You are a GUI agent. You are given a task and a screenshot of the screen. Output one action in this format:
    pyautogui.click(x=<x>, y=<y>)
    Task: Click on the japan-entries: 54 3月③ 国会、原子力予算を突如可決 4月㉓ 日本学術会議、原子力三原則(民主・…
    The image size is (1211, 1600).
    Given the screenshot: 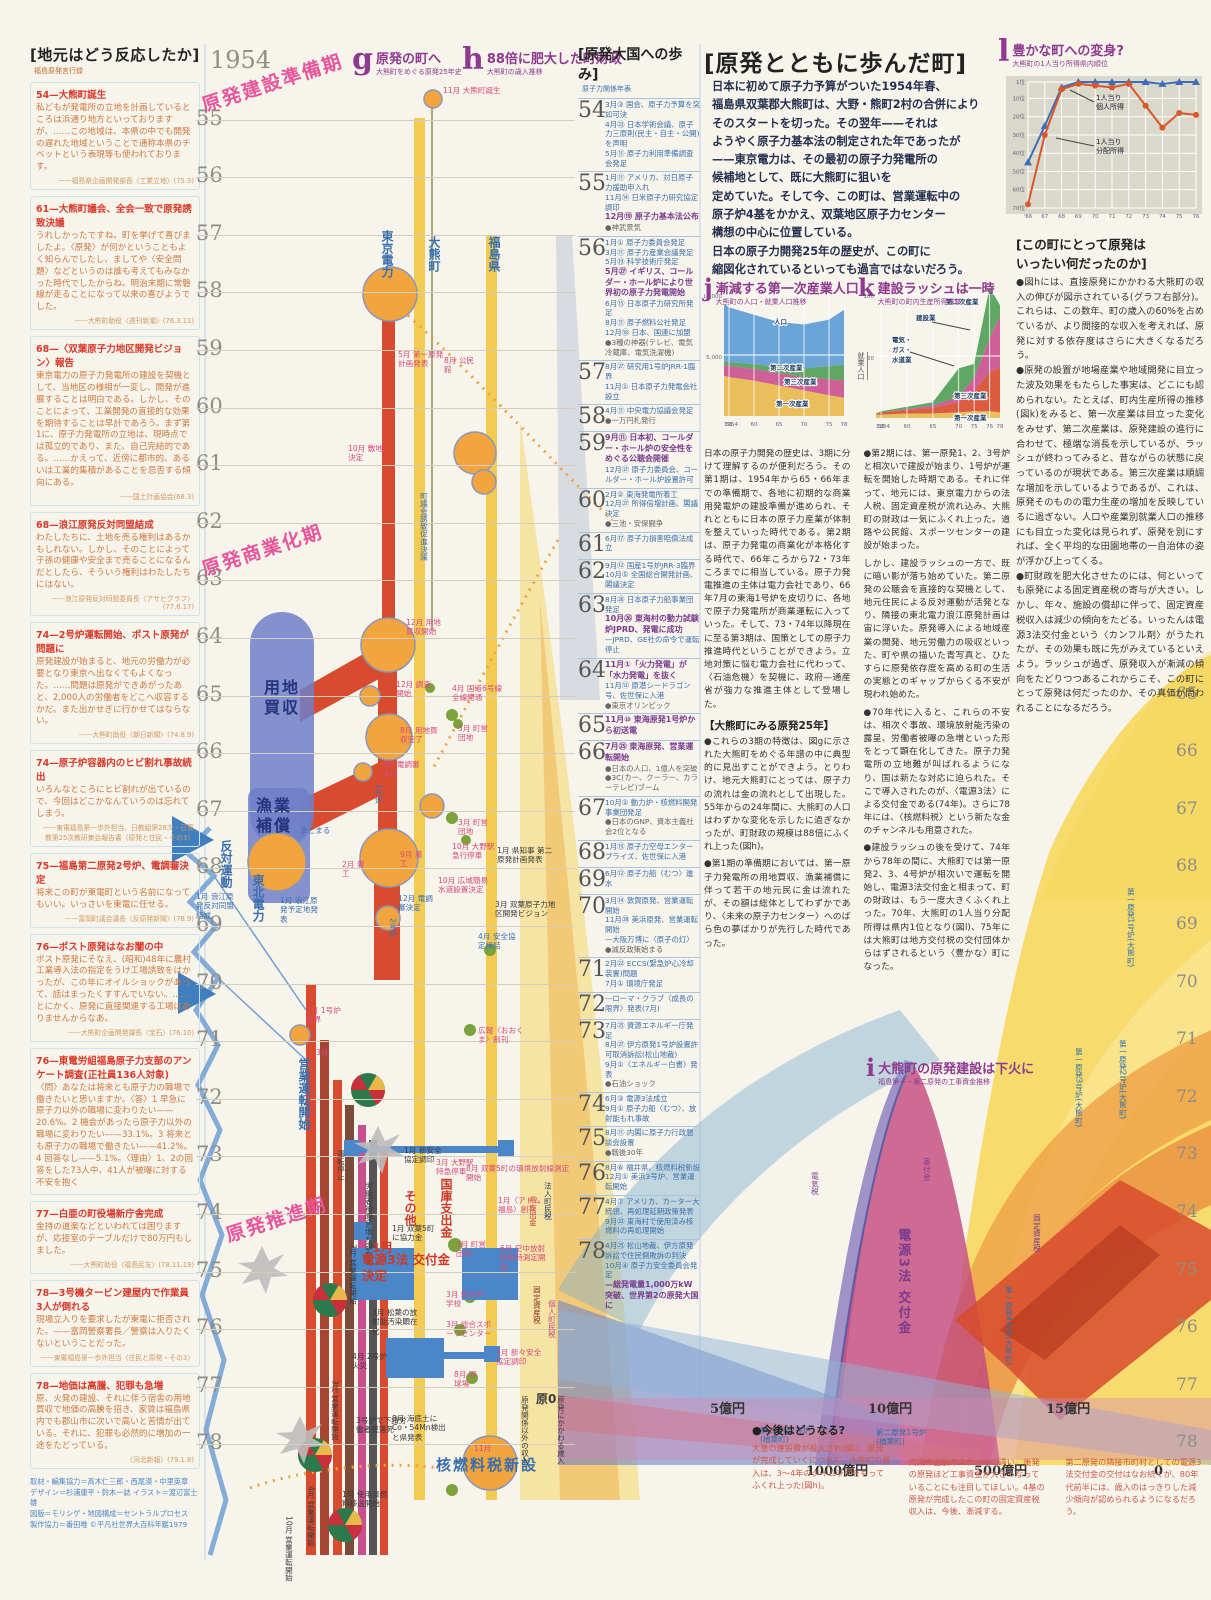 What is the action you would take?
    pyautogui.click(x=639, y=705)
    